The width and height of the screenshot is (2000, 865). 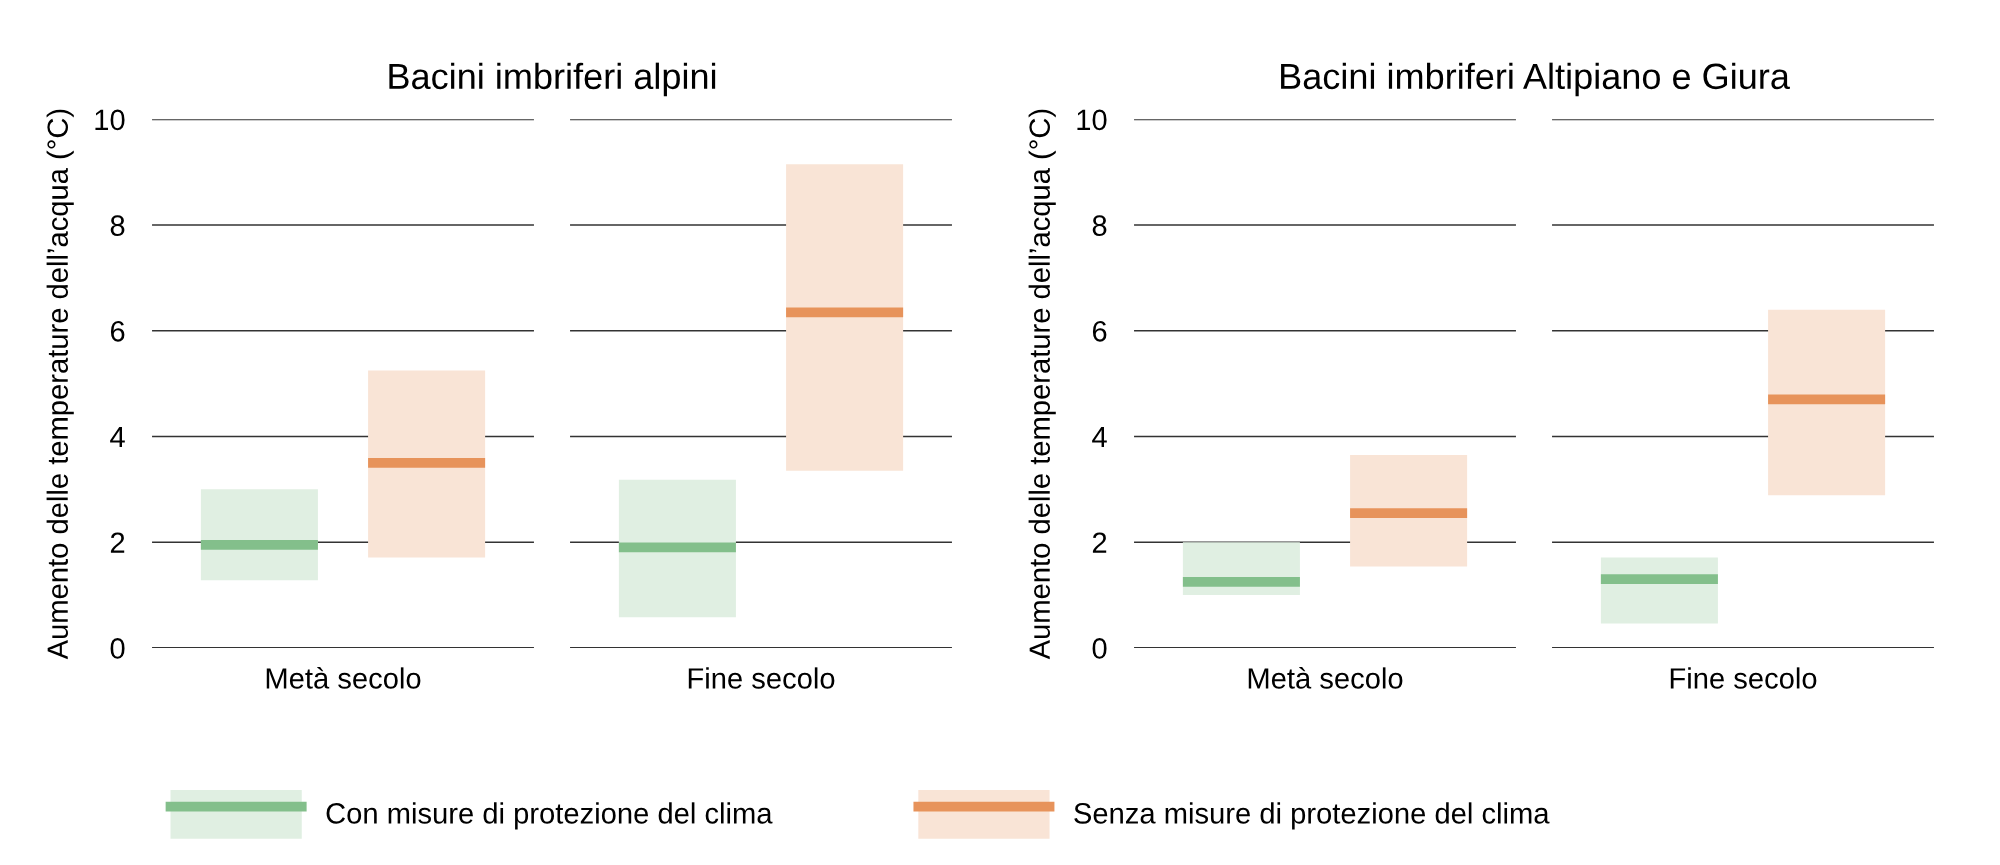 I want to click on legend-label: Con misure di protezione del clima, so click(x=549, y=816).